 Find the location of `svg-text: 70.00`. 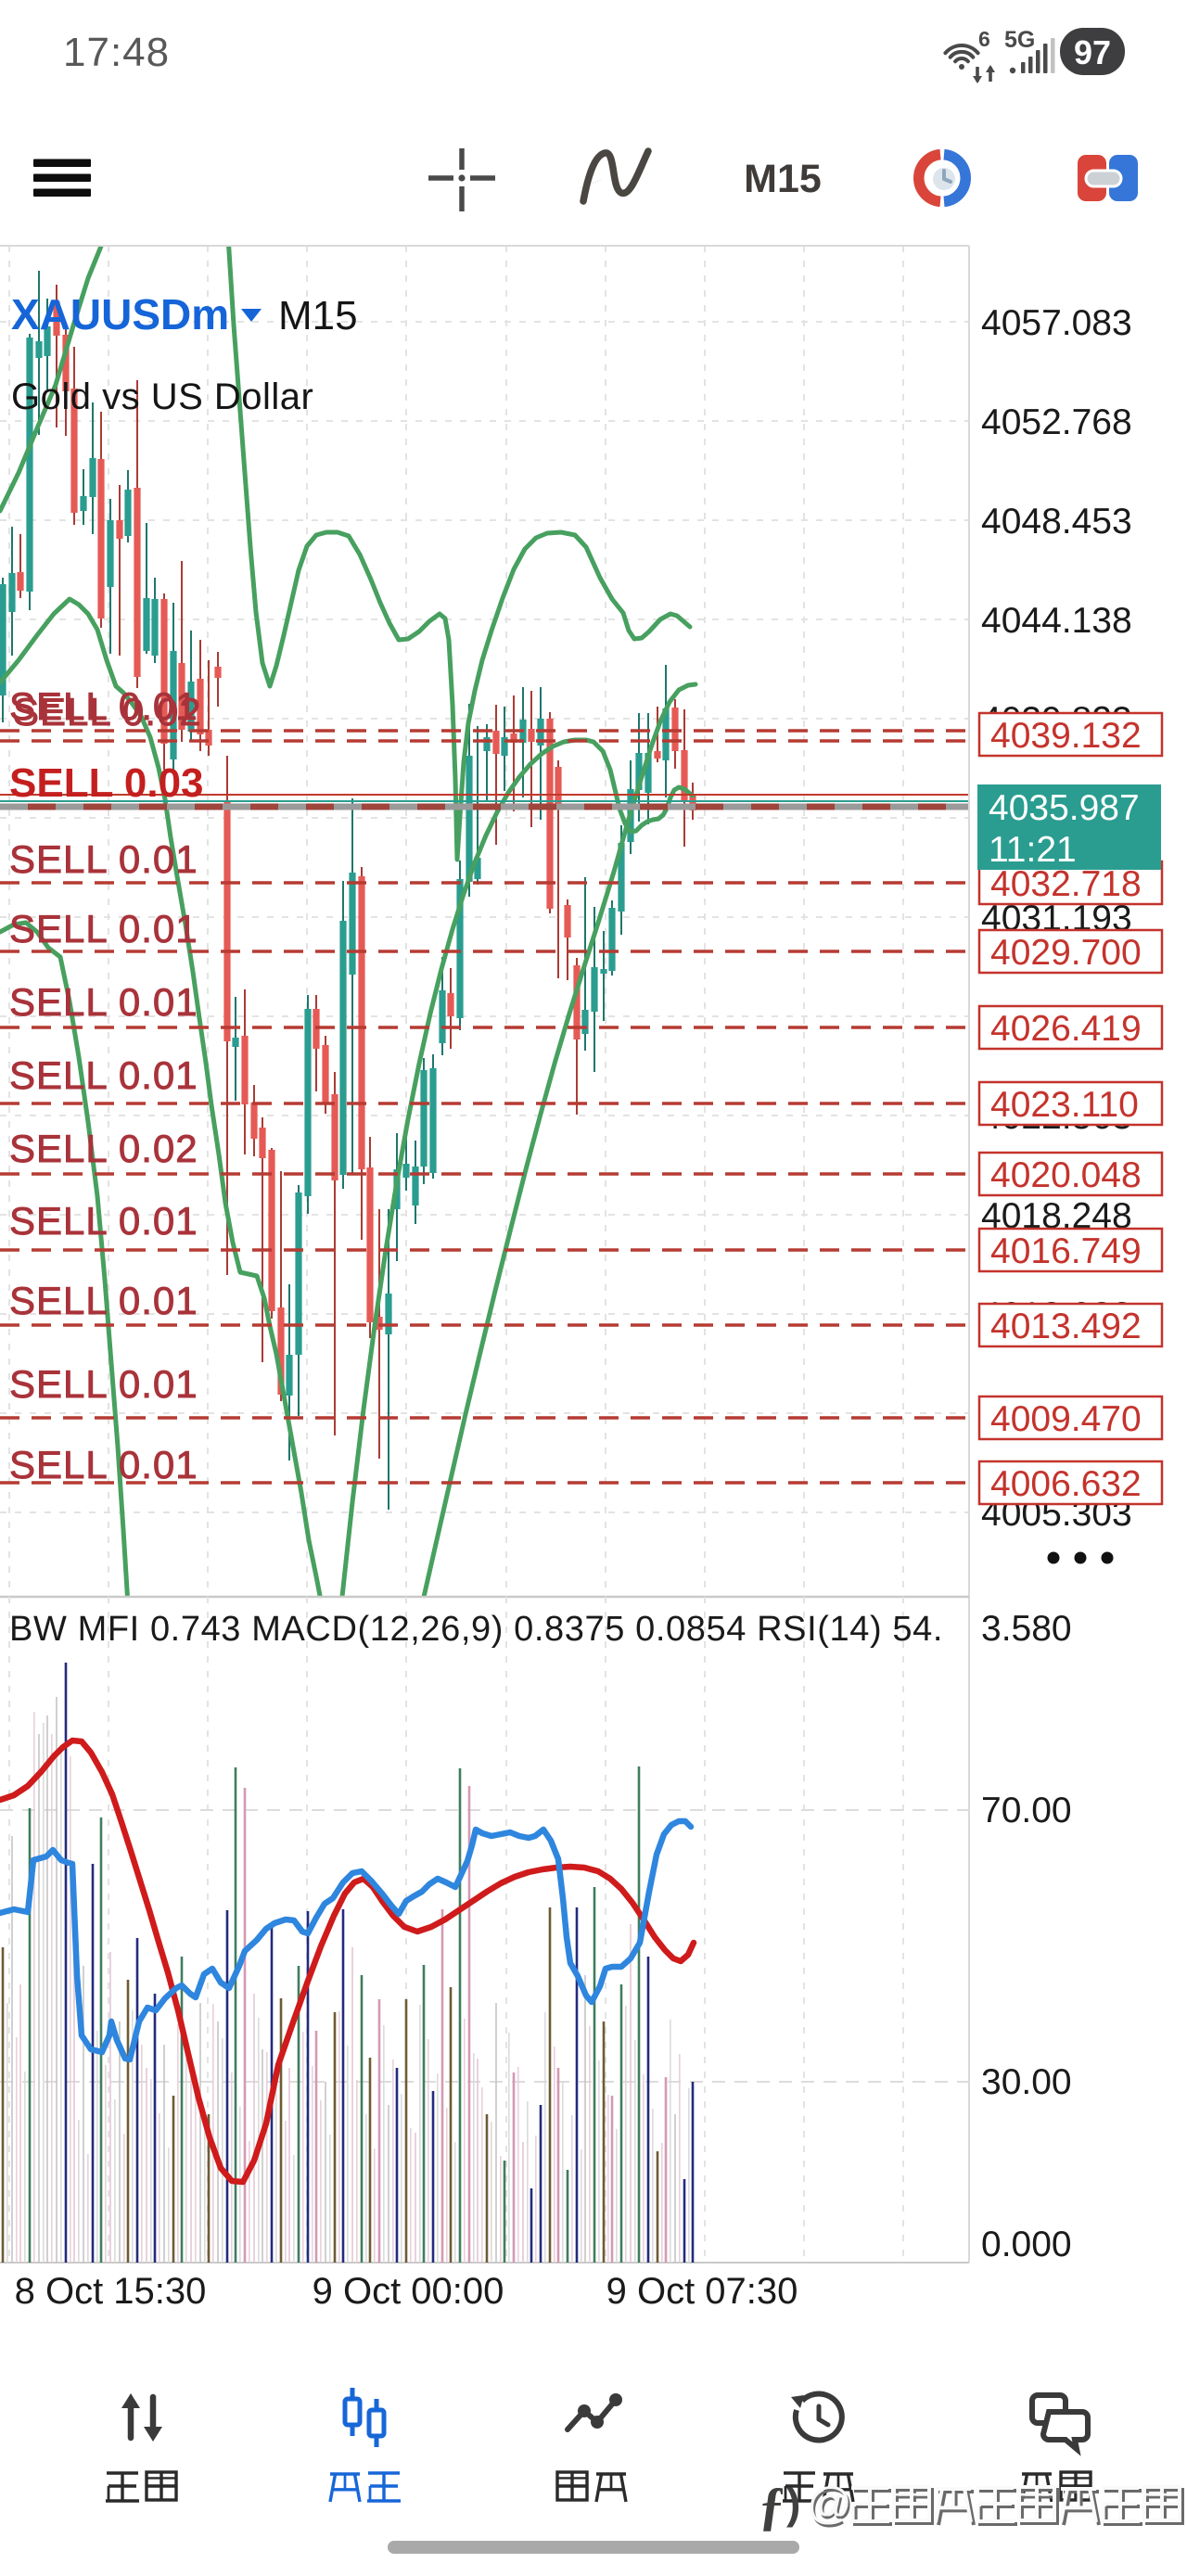

svg-text: 70.00 is located at coordinates (1026, 1811).